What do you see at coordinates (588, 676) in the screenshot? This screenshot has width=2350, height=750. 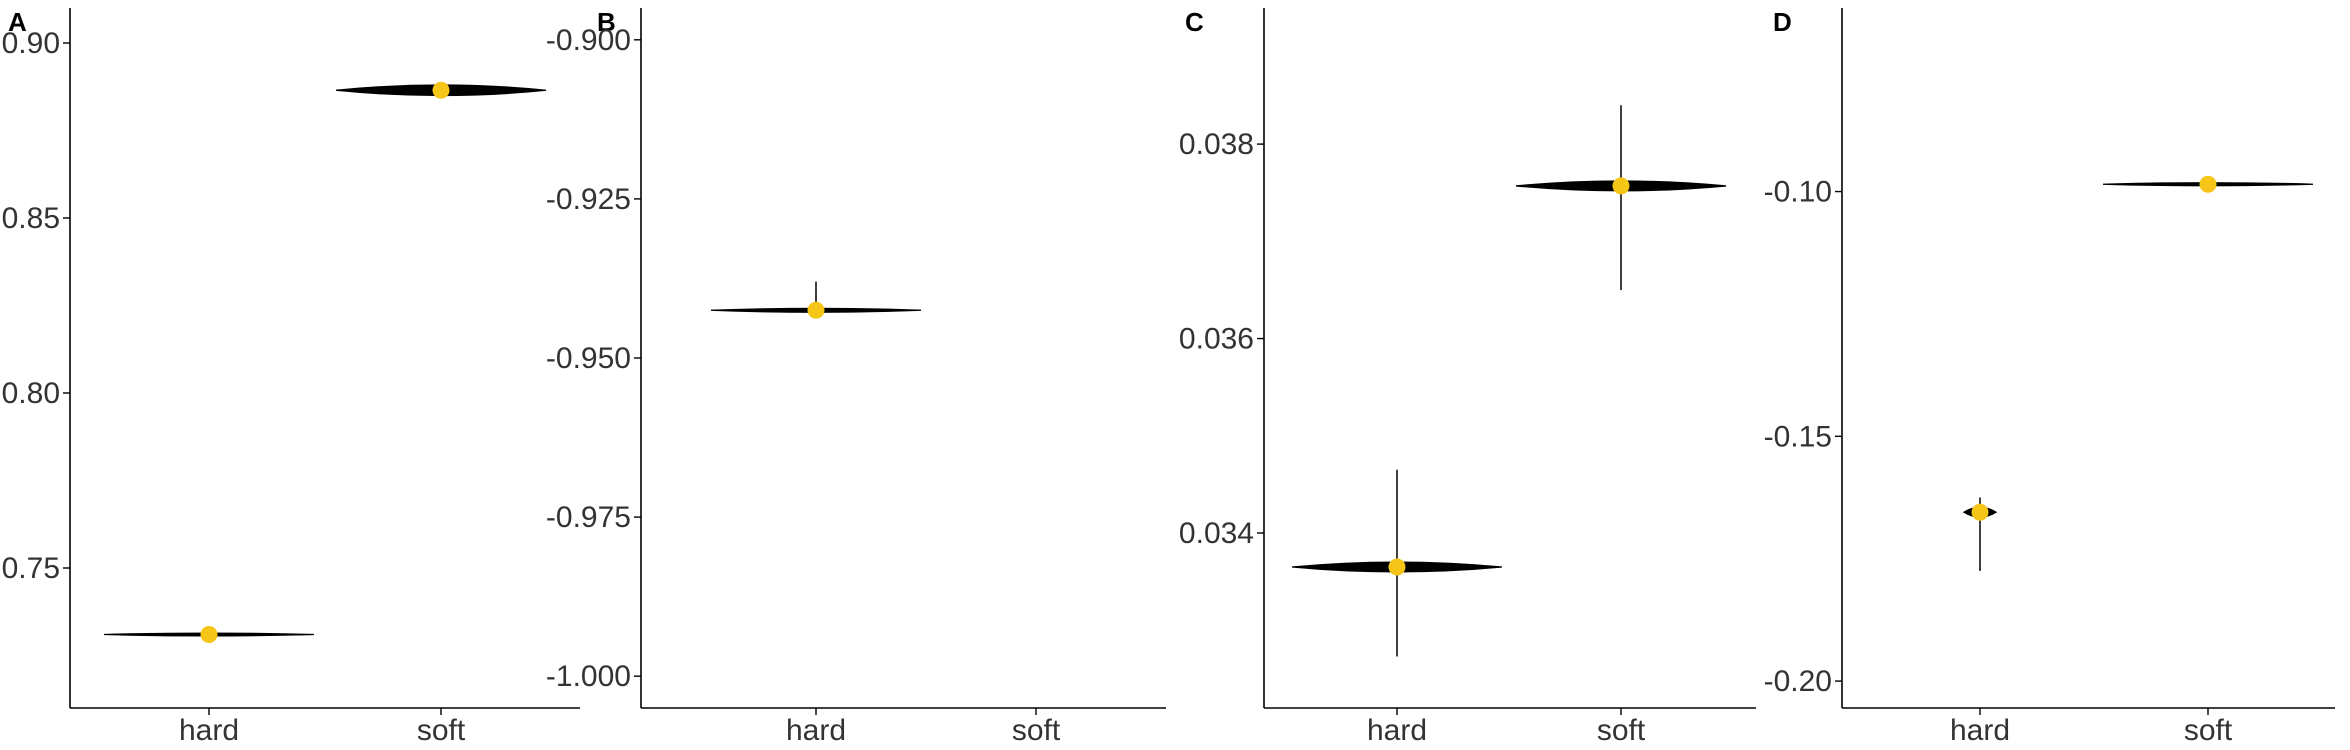 I see `y-tick-label: -1.000` at bounding box center [588, 676].